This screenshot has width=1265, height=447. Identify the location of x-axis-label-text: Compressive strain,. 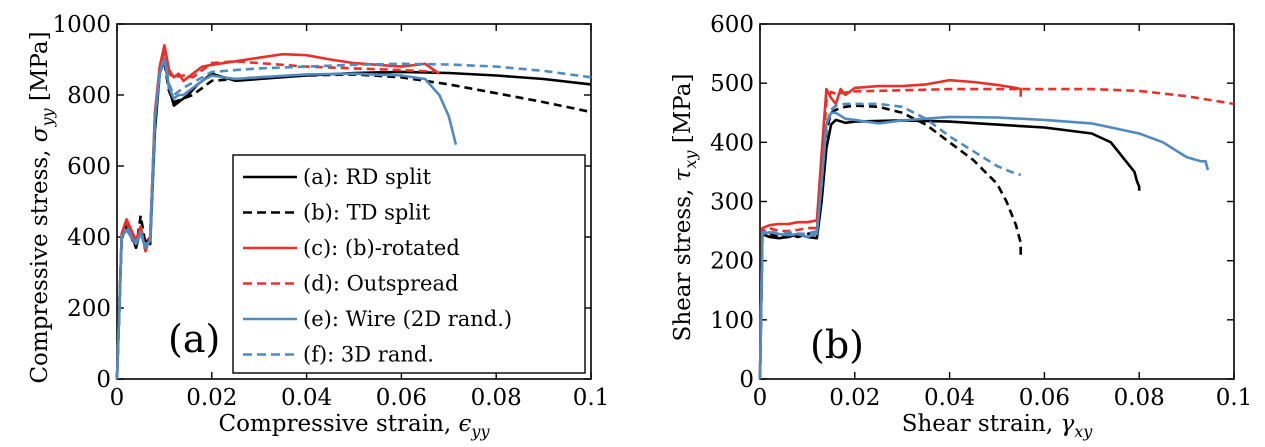
(339, 424).